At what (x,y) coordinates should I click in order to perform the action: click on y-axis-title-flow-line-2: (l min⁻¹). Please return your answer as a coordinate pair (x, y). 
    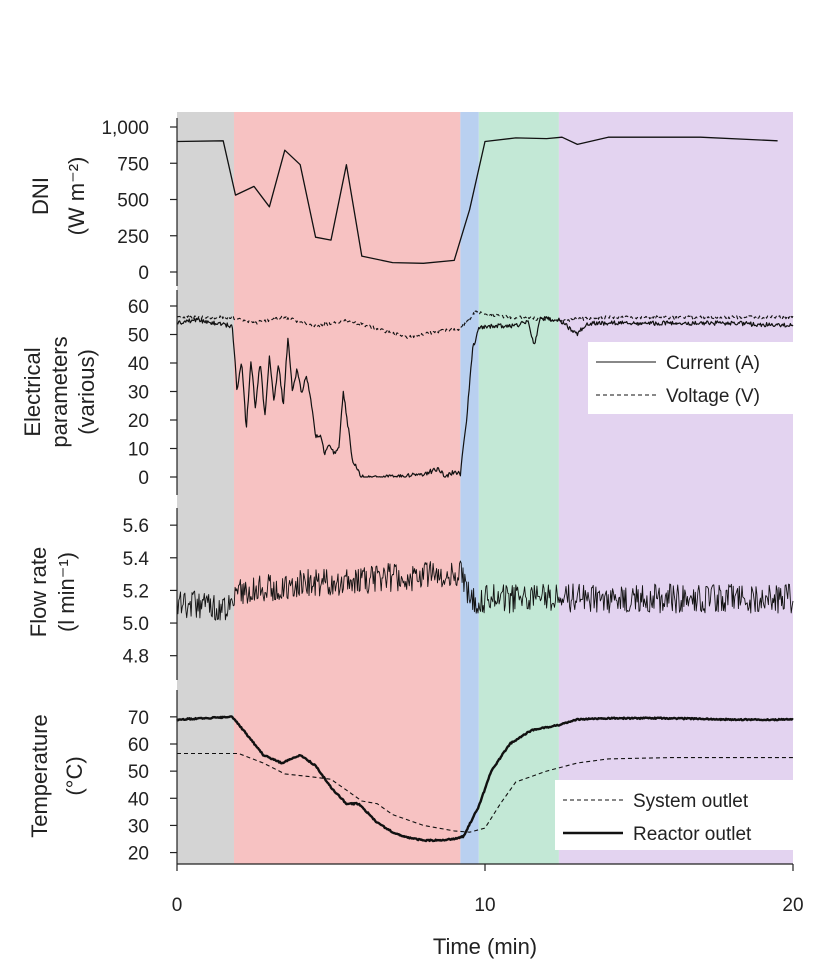
    Looking at the image, I should click on (66, 592).